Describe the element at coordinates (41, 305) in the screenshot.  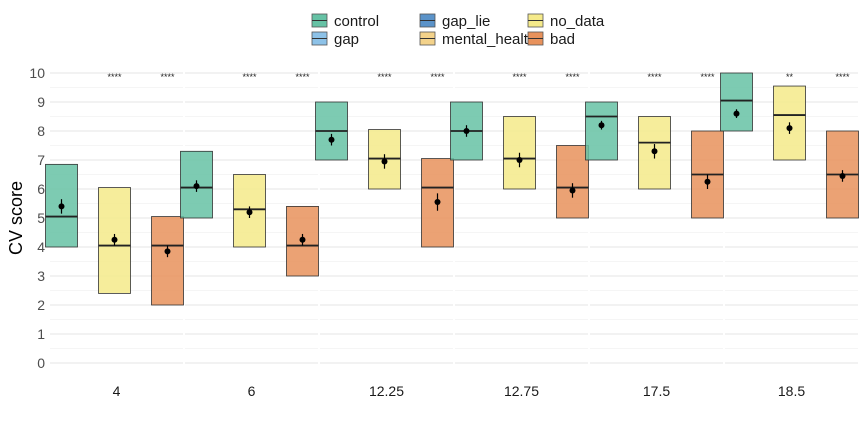
I see `y-tick-label: 2` at that location.